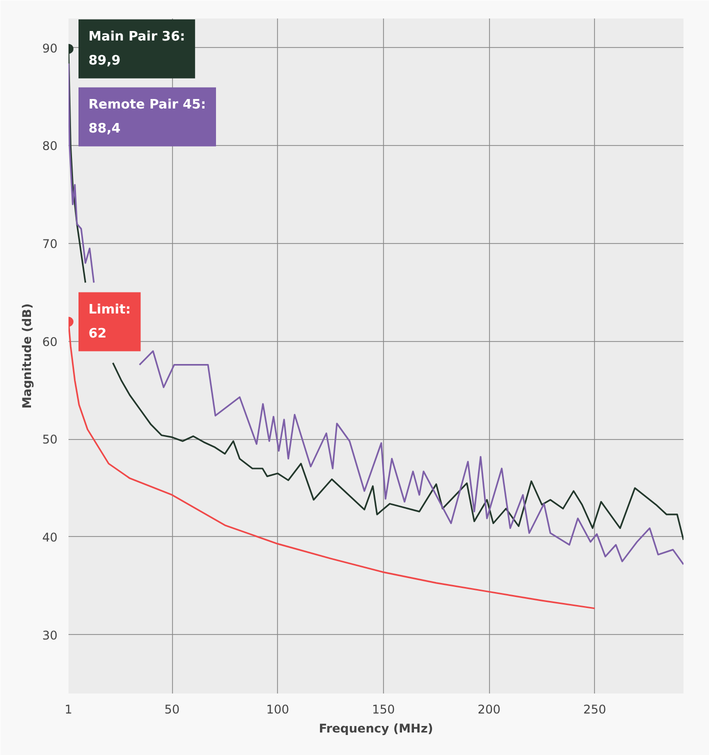 Image resolution: width=709 pixels, height=755 pixels. Describe the element at coordinates (147, 116) in the screenshot. I see `annotation: Remote Pair 45: 88,4` at that location.